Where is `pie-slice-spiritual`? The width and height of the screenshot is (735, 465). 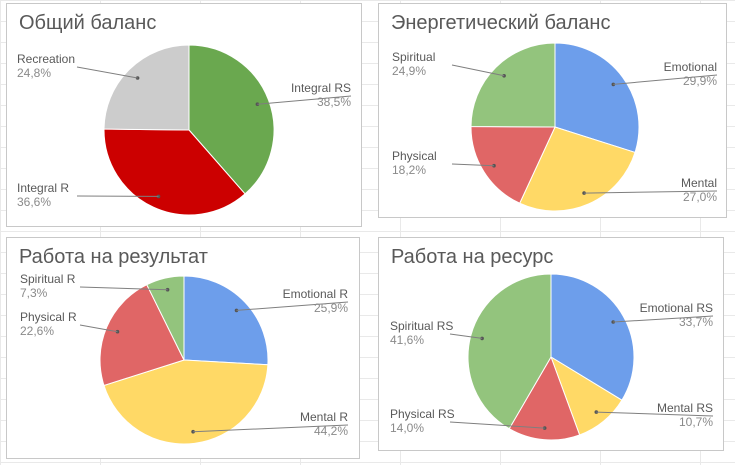 pie-slice-spiritual is located at coordinates (513, 85).